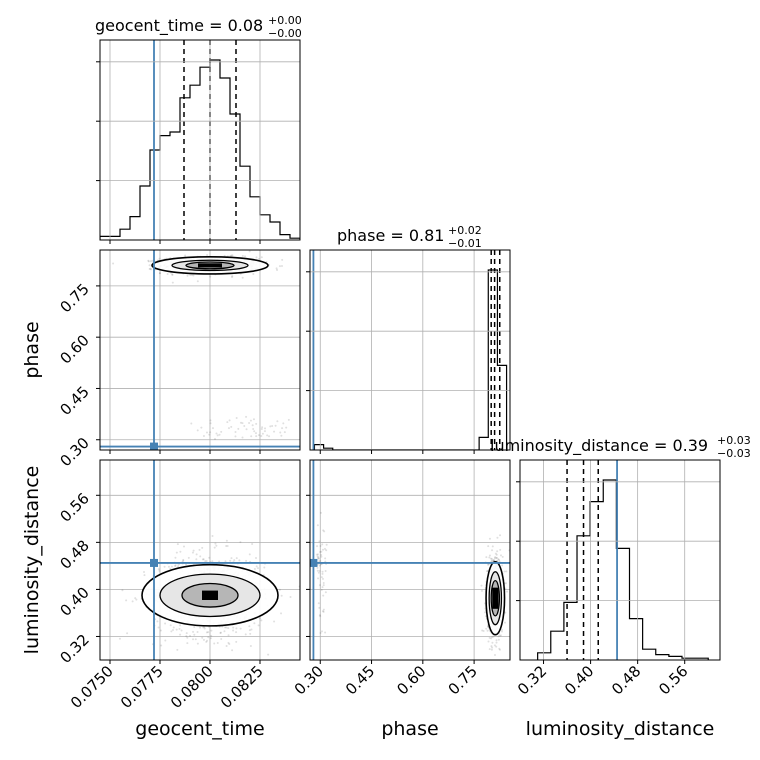 The width and height of the screenshot is (760, 760). What do you see at coordinates (623, 569) in the screenshot?
I see `hist-luminosity_distance-step` at bounding box center [623, 569].